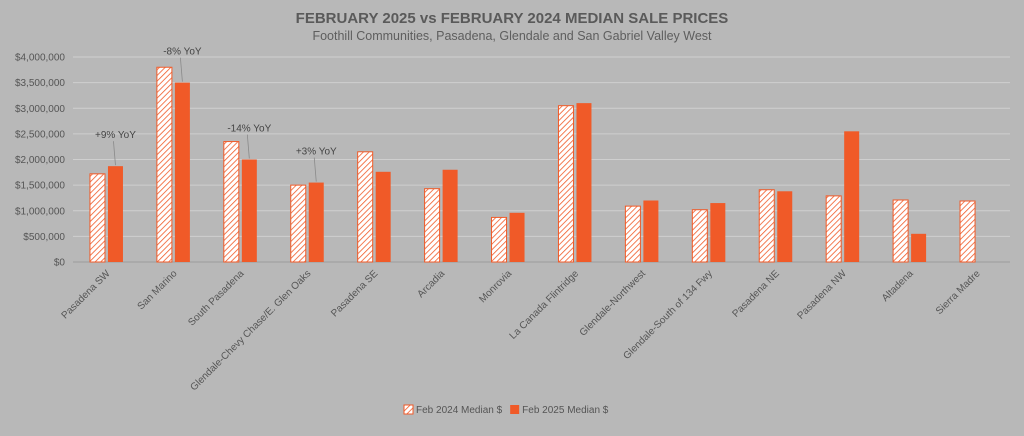 Image resolution: width=1024 pixels, height=436 pixels. I want to click on x-tick-label: Sierra Madre, so click(958, 292).